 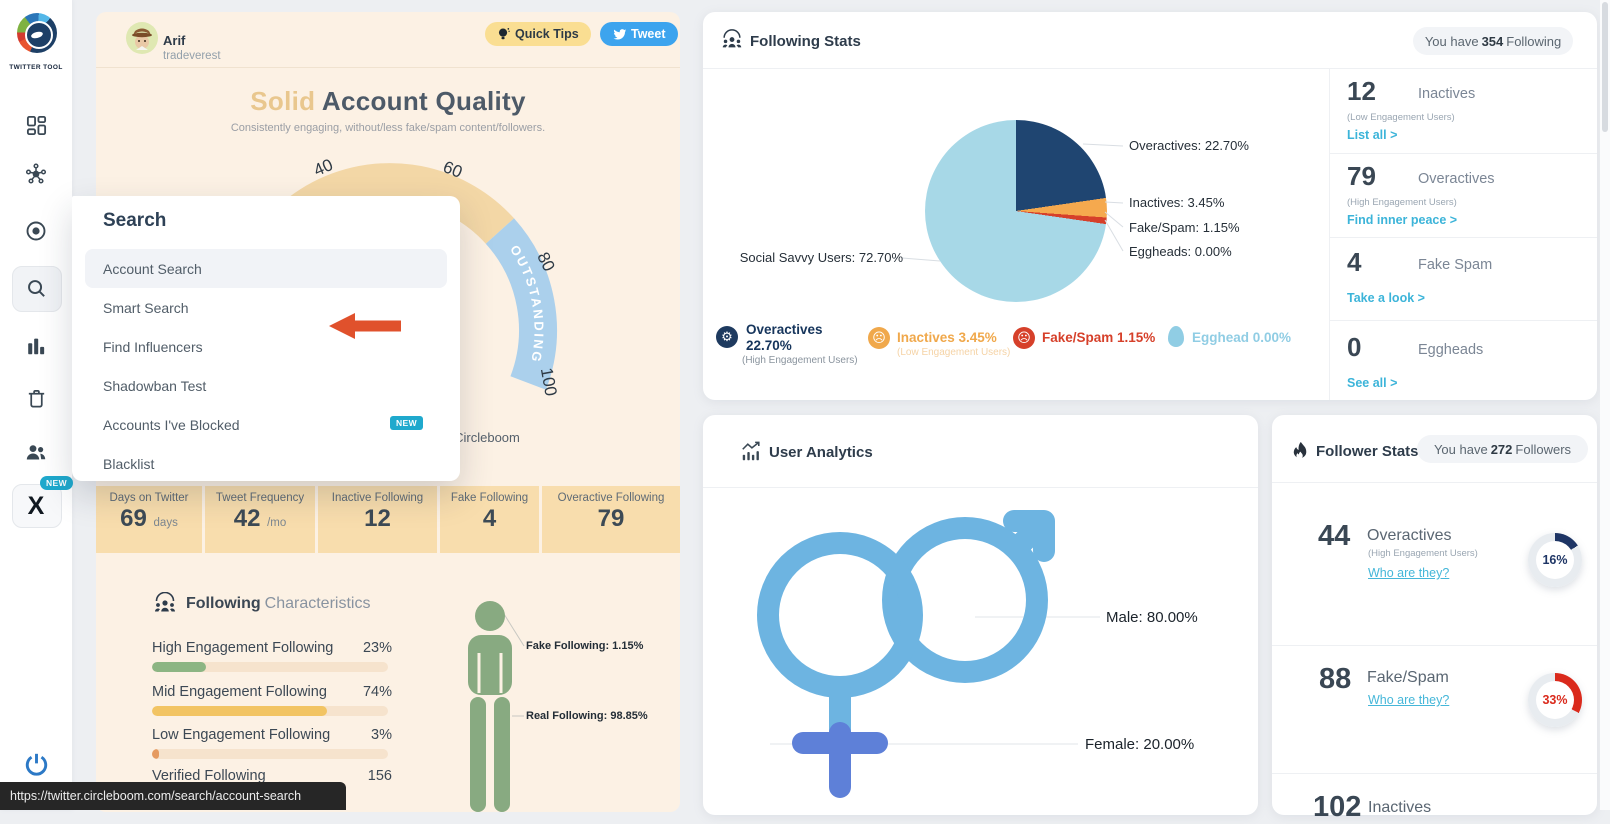 What do you see at coordinates (153, 346) in the screenshot?
I see `menu-item-find-influencers: Find Influencers` at bounding box center [153, 346].